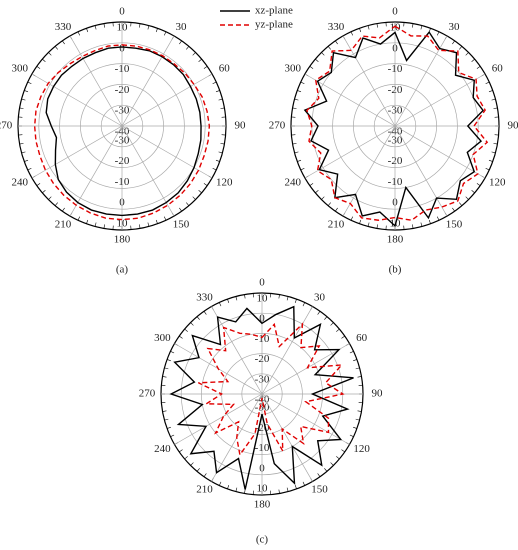  I want to click on theta-tick-label: 330, so click(336, 27).